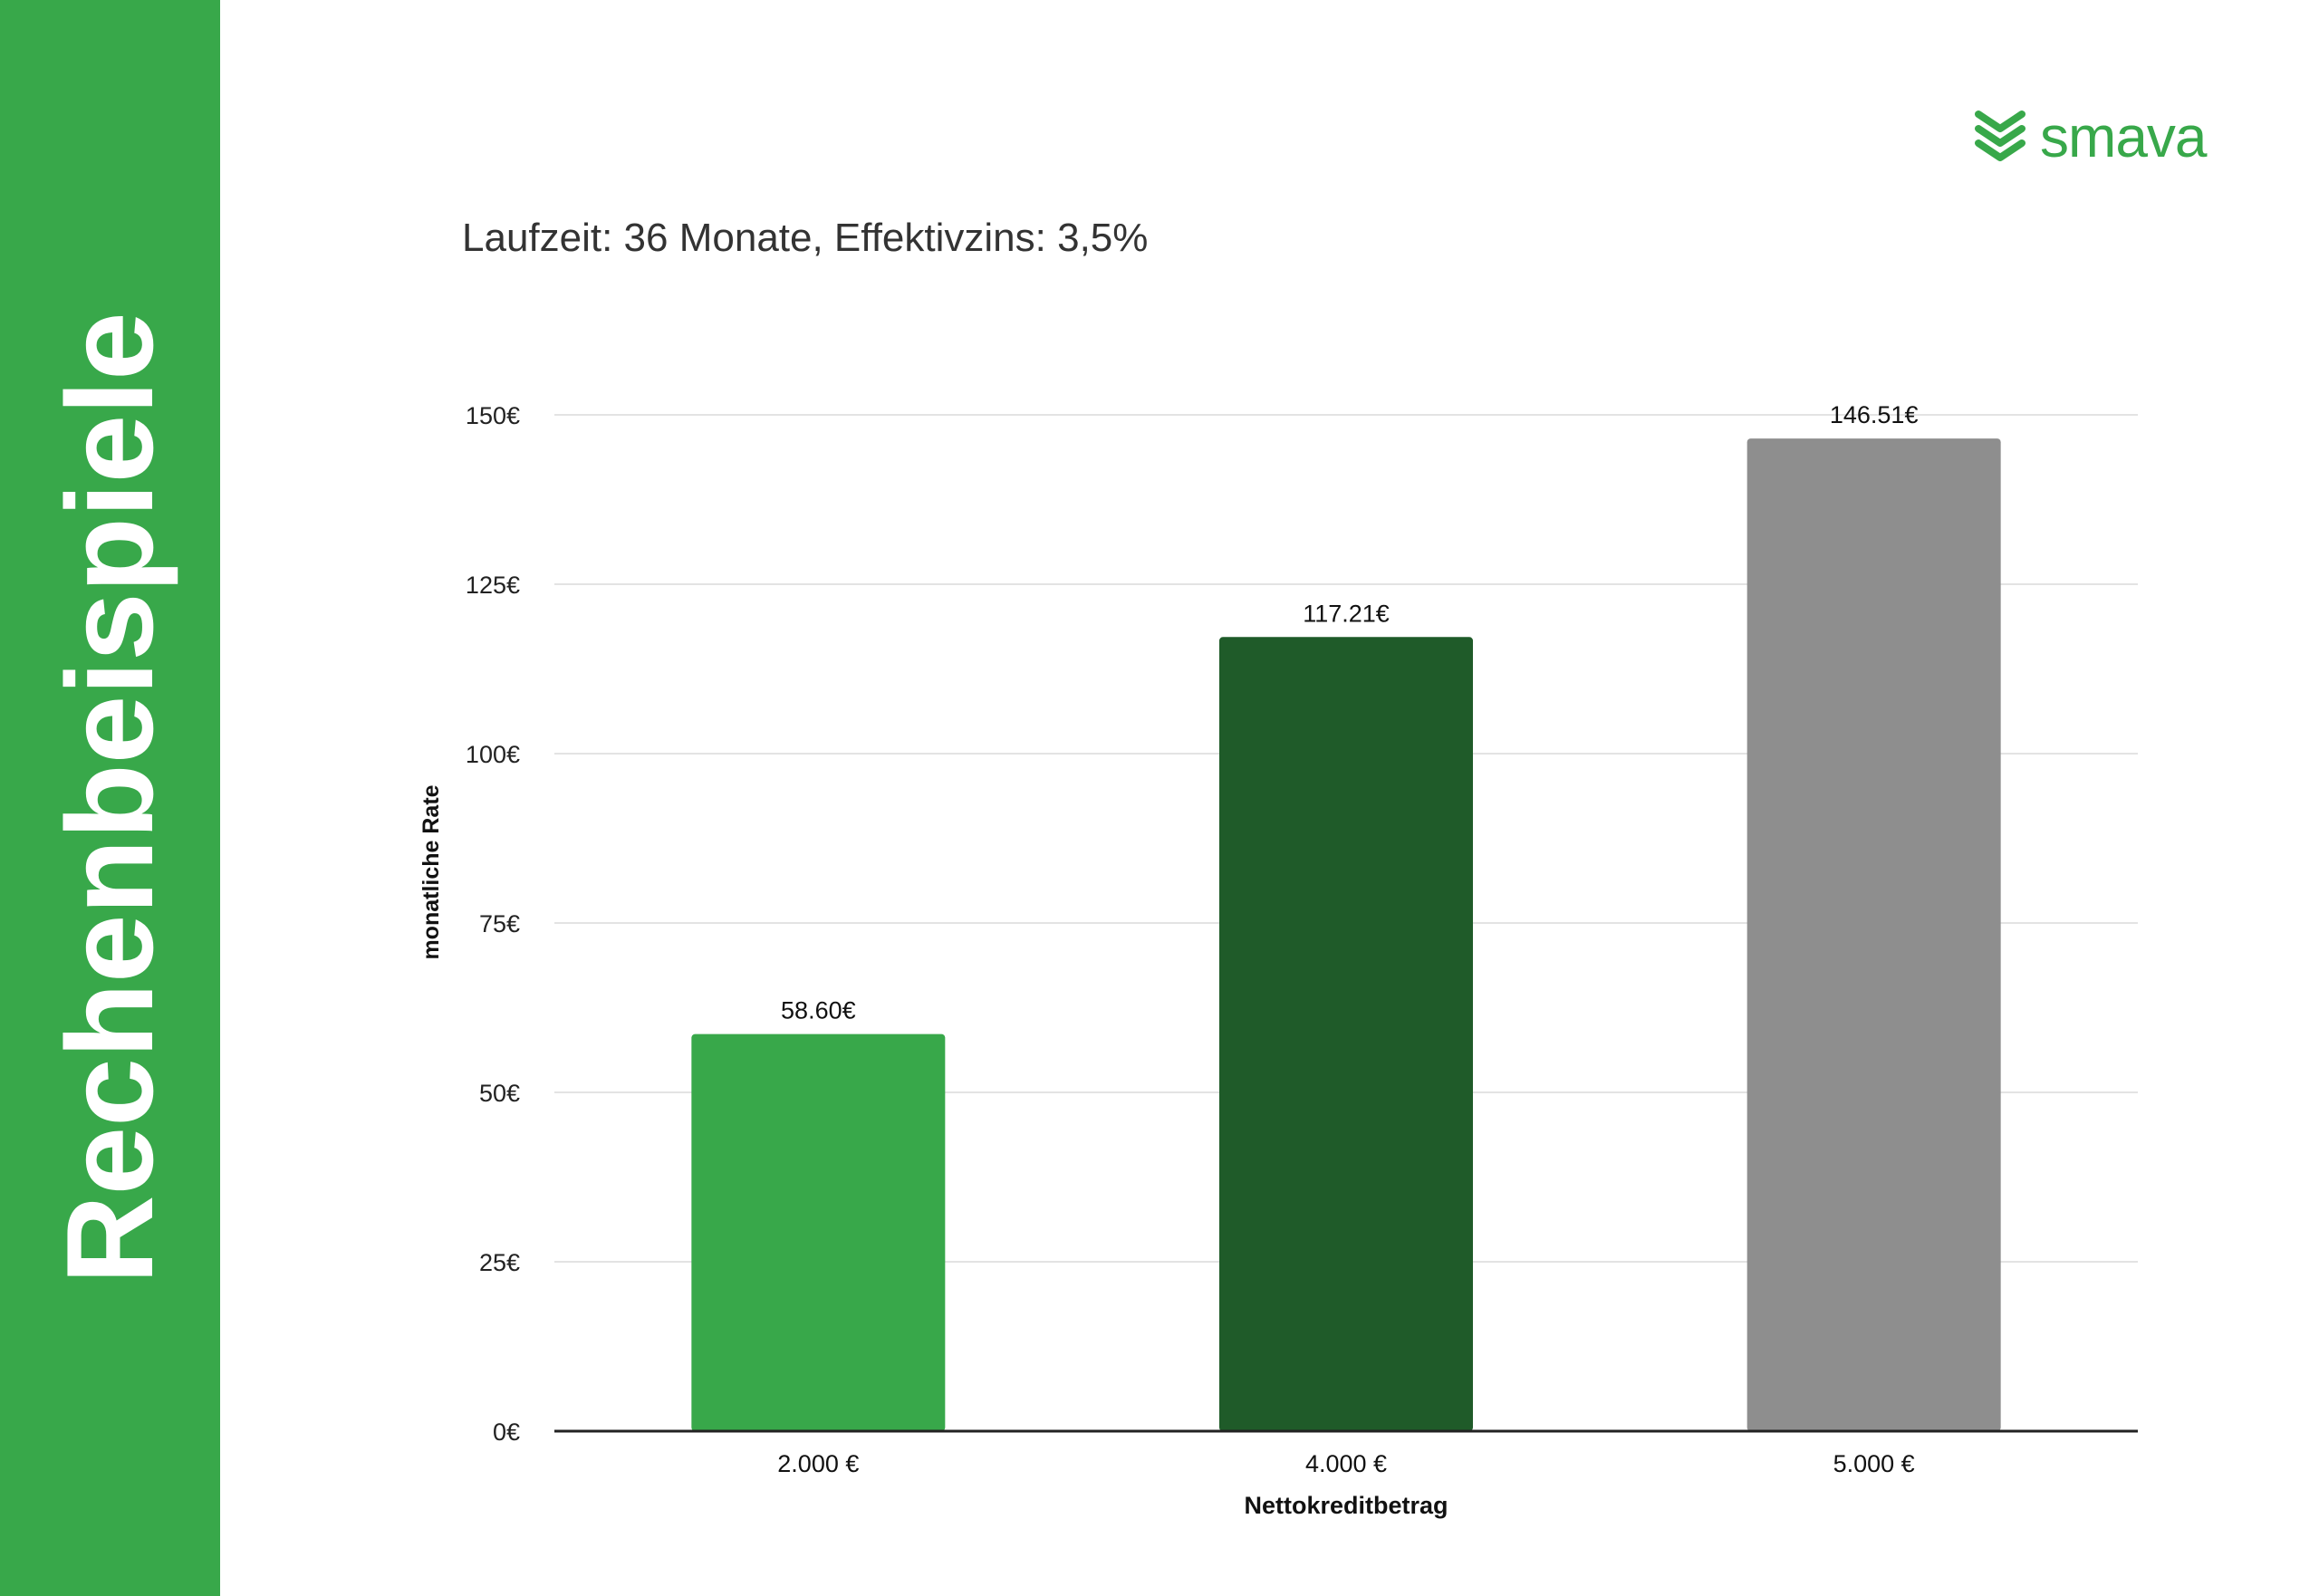  I want to click on y-tick-label: 100€, so click(493, 754).